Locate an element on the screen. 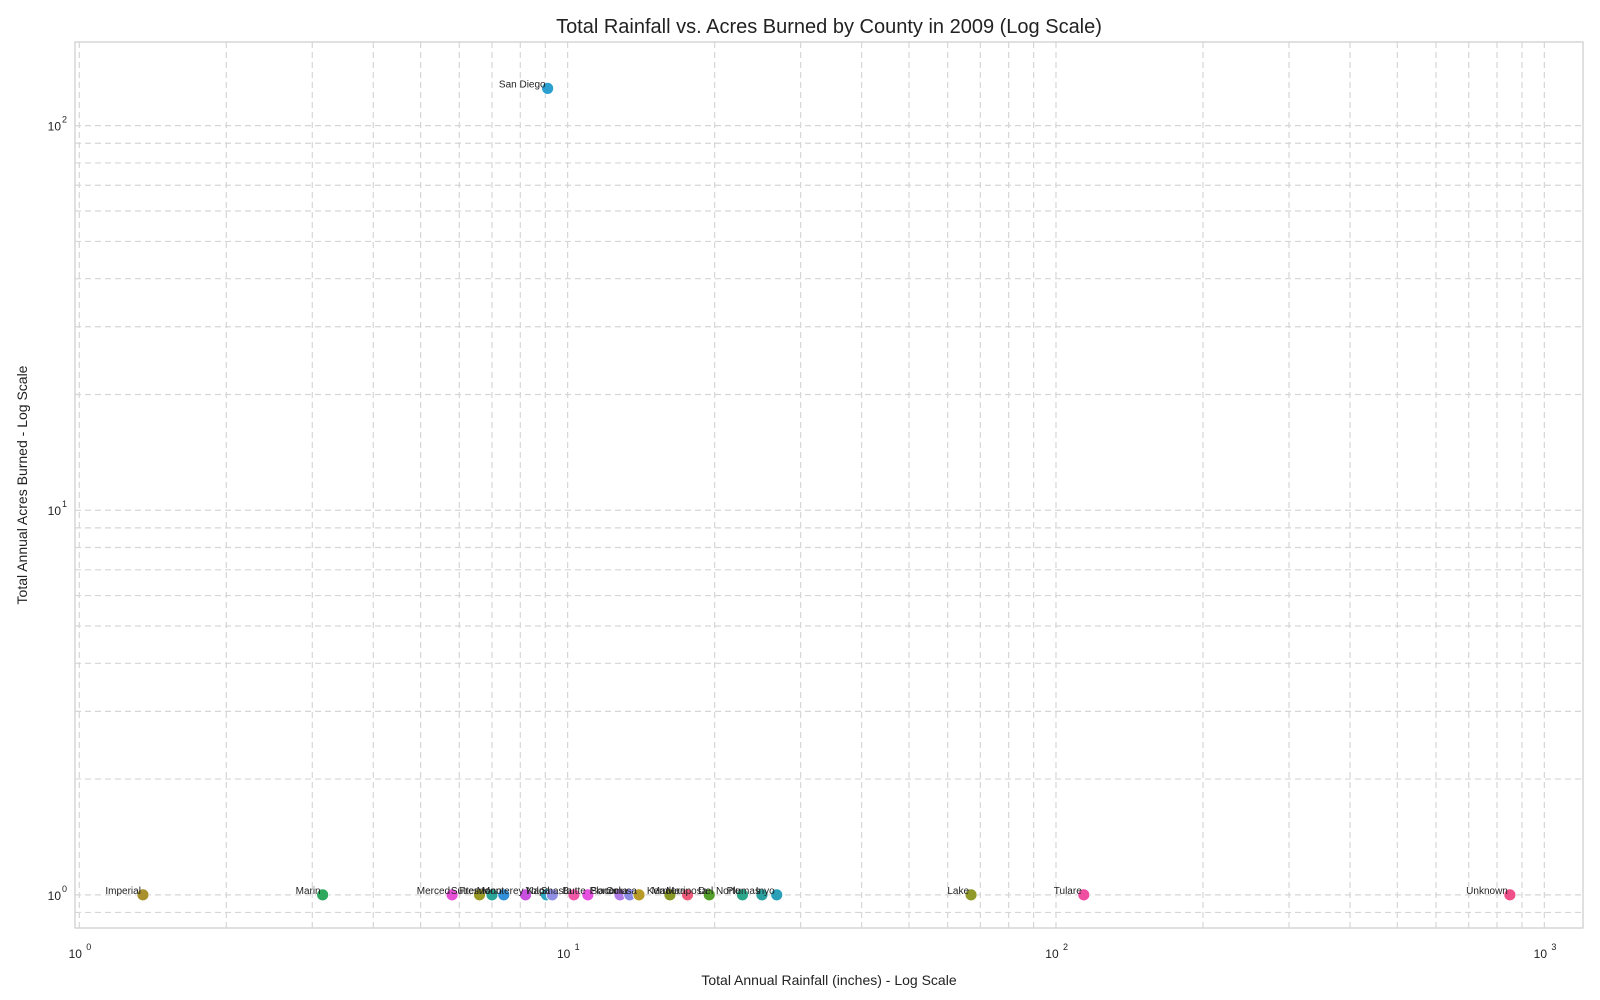 The width and height of the screenshot is (1600, 1000). y-axis-label: Total Annual Acres Burned - Log Scale is located at coordinates (22, 484).